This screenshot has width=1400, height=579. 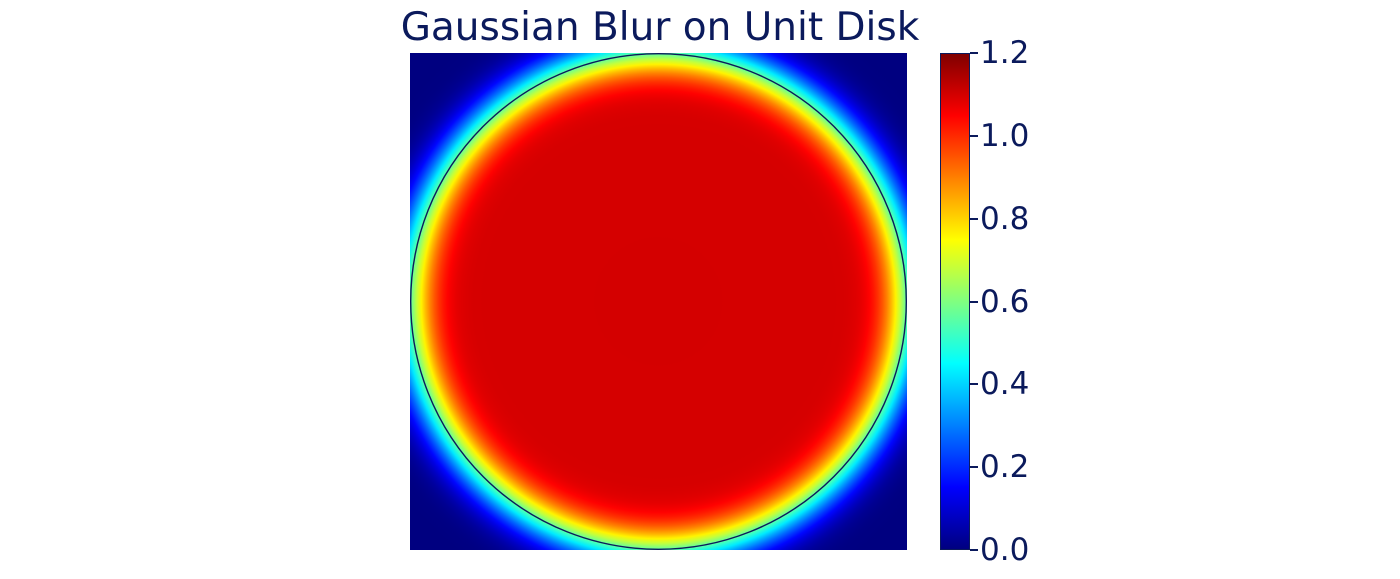 I want to click on colorbar-gradient, so click(x=955, y=301).